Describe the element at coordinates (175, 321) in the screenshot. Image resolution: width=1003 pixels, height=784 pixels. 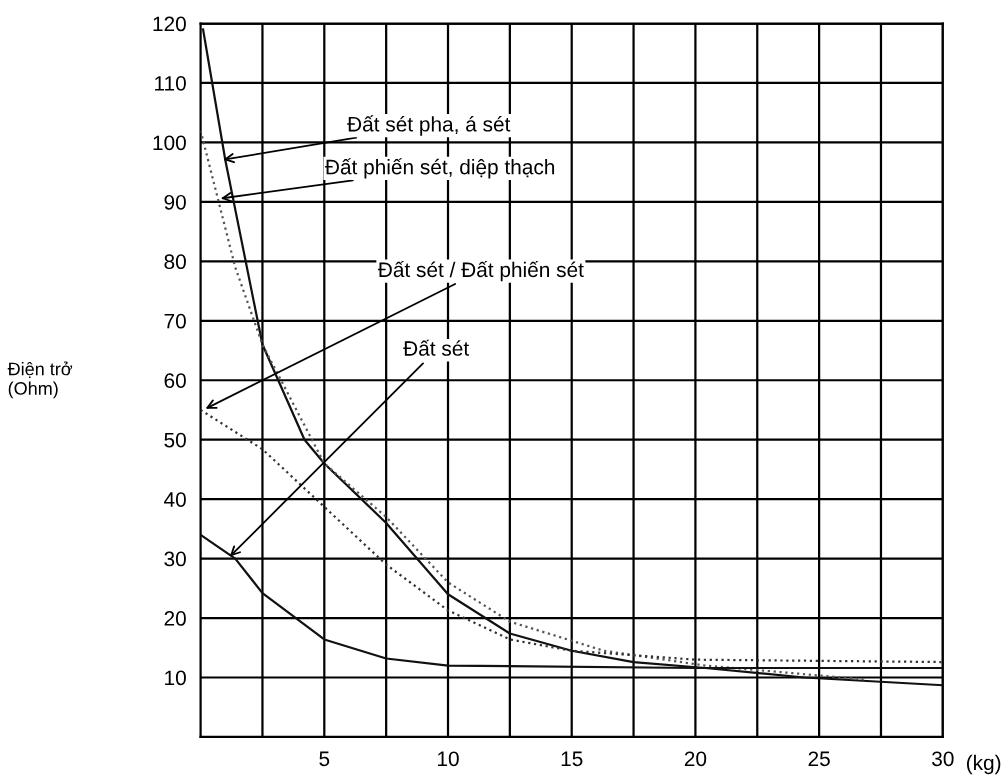
I see `y-tick-label: 70` at that location.